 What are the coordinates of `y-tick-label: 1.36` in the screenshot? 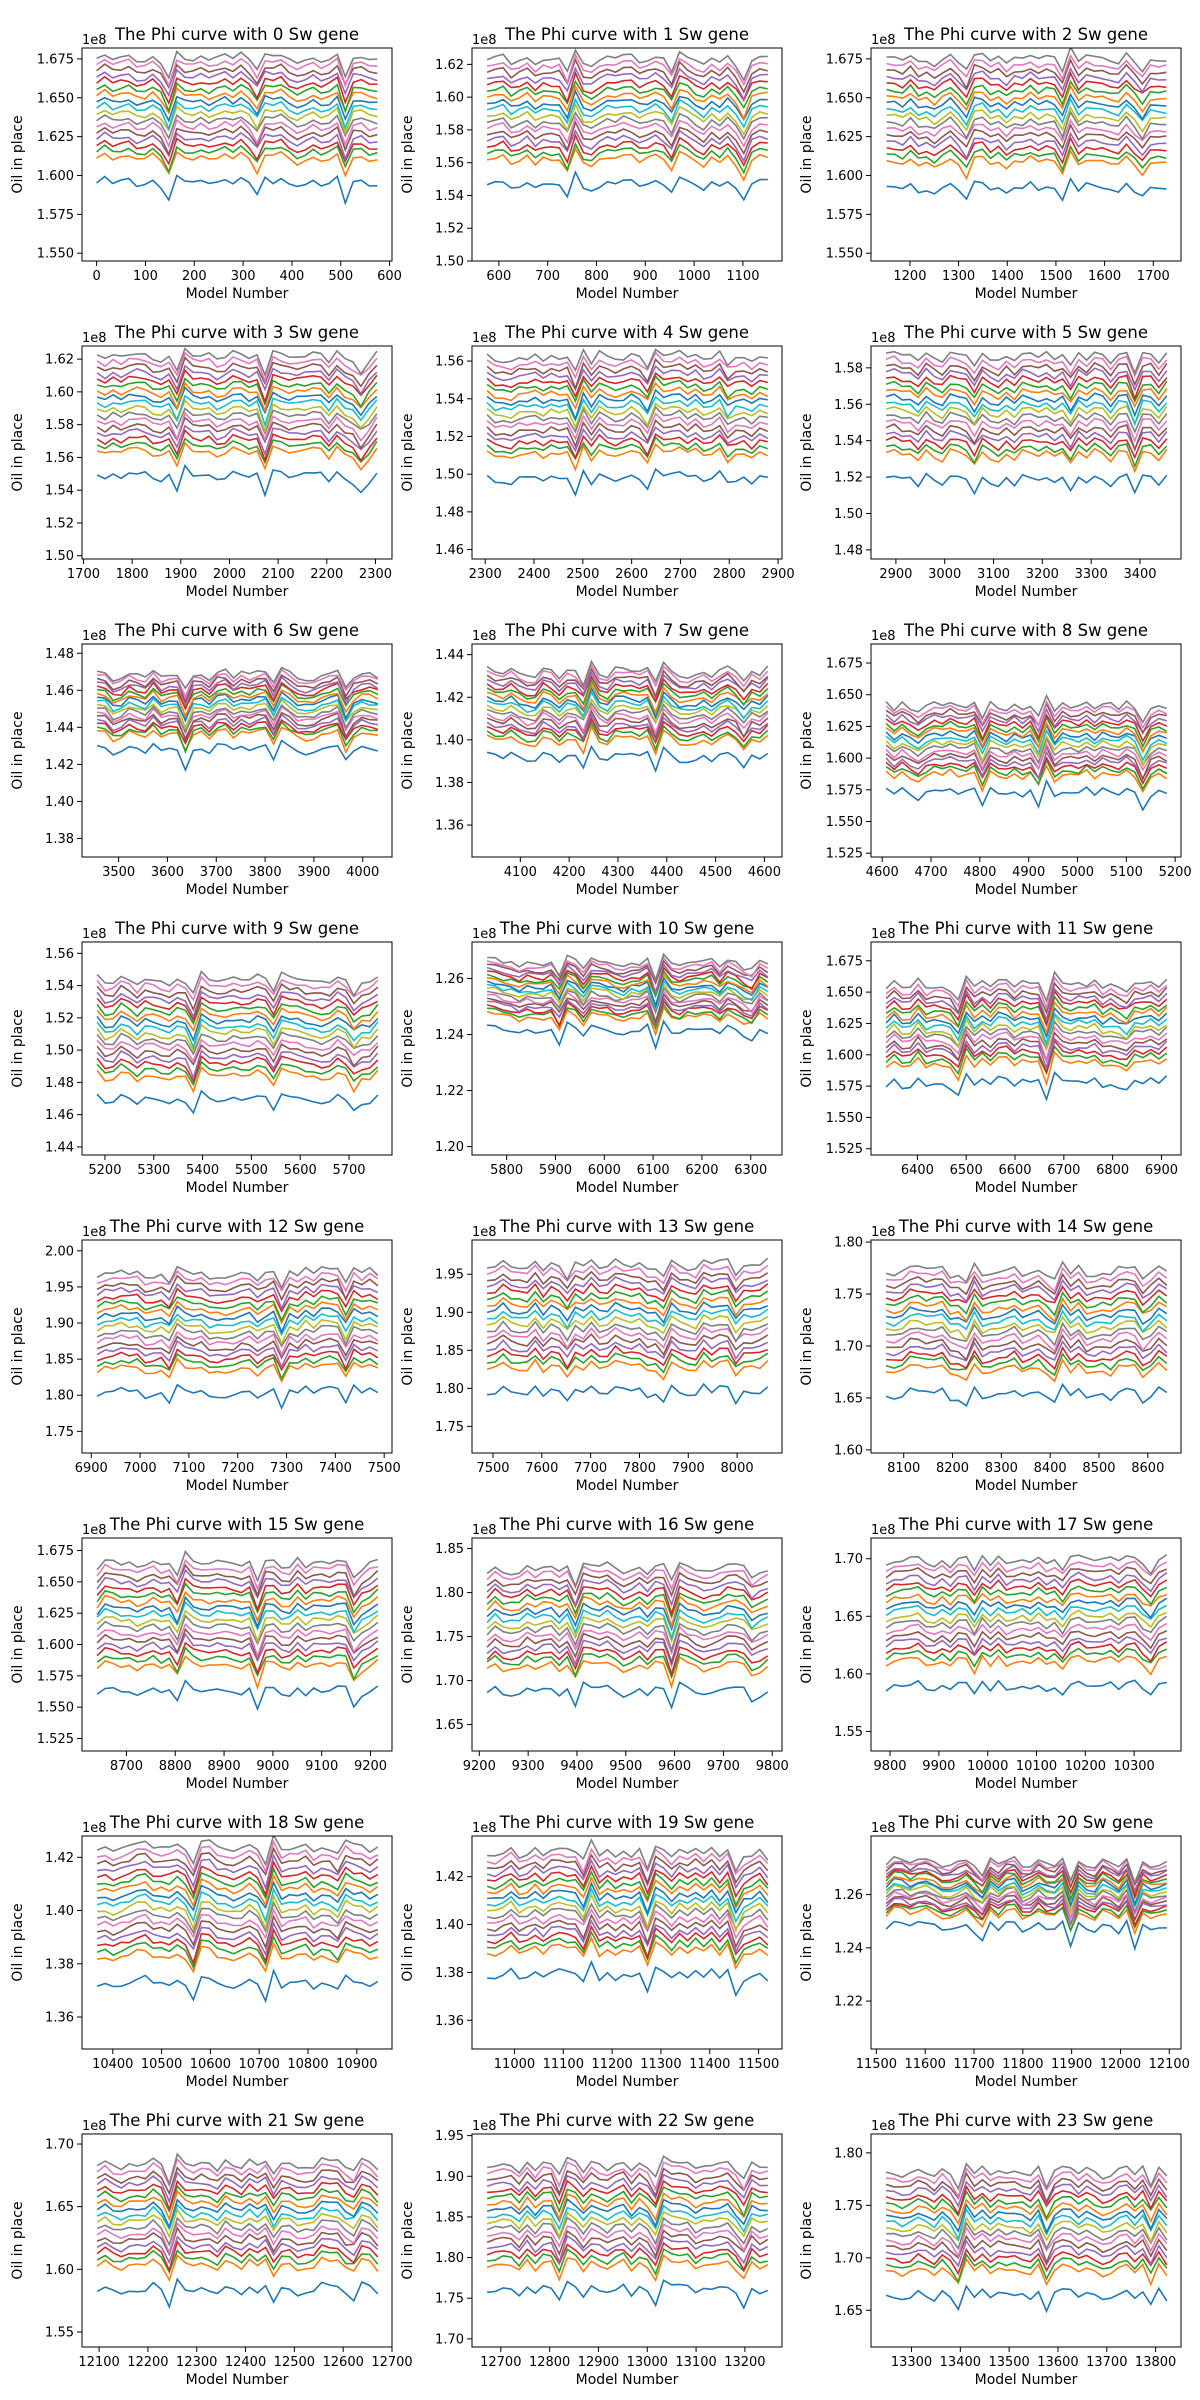 It's located at (449, 2021).